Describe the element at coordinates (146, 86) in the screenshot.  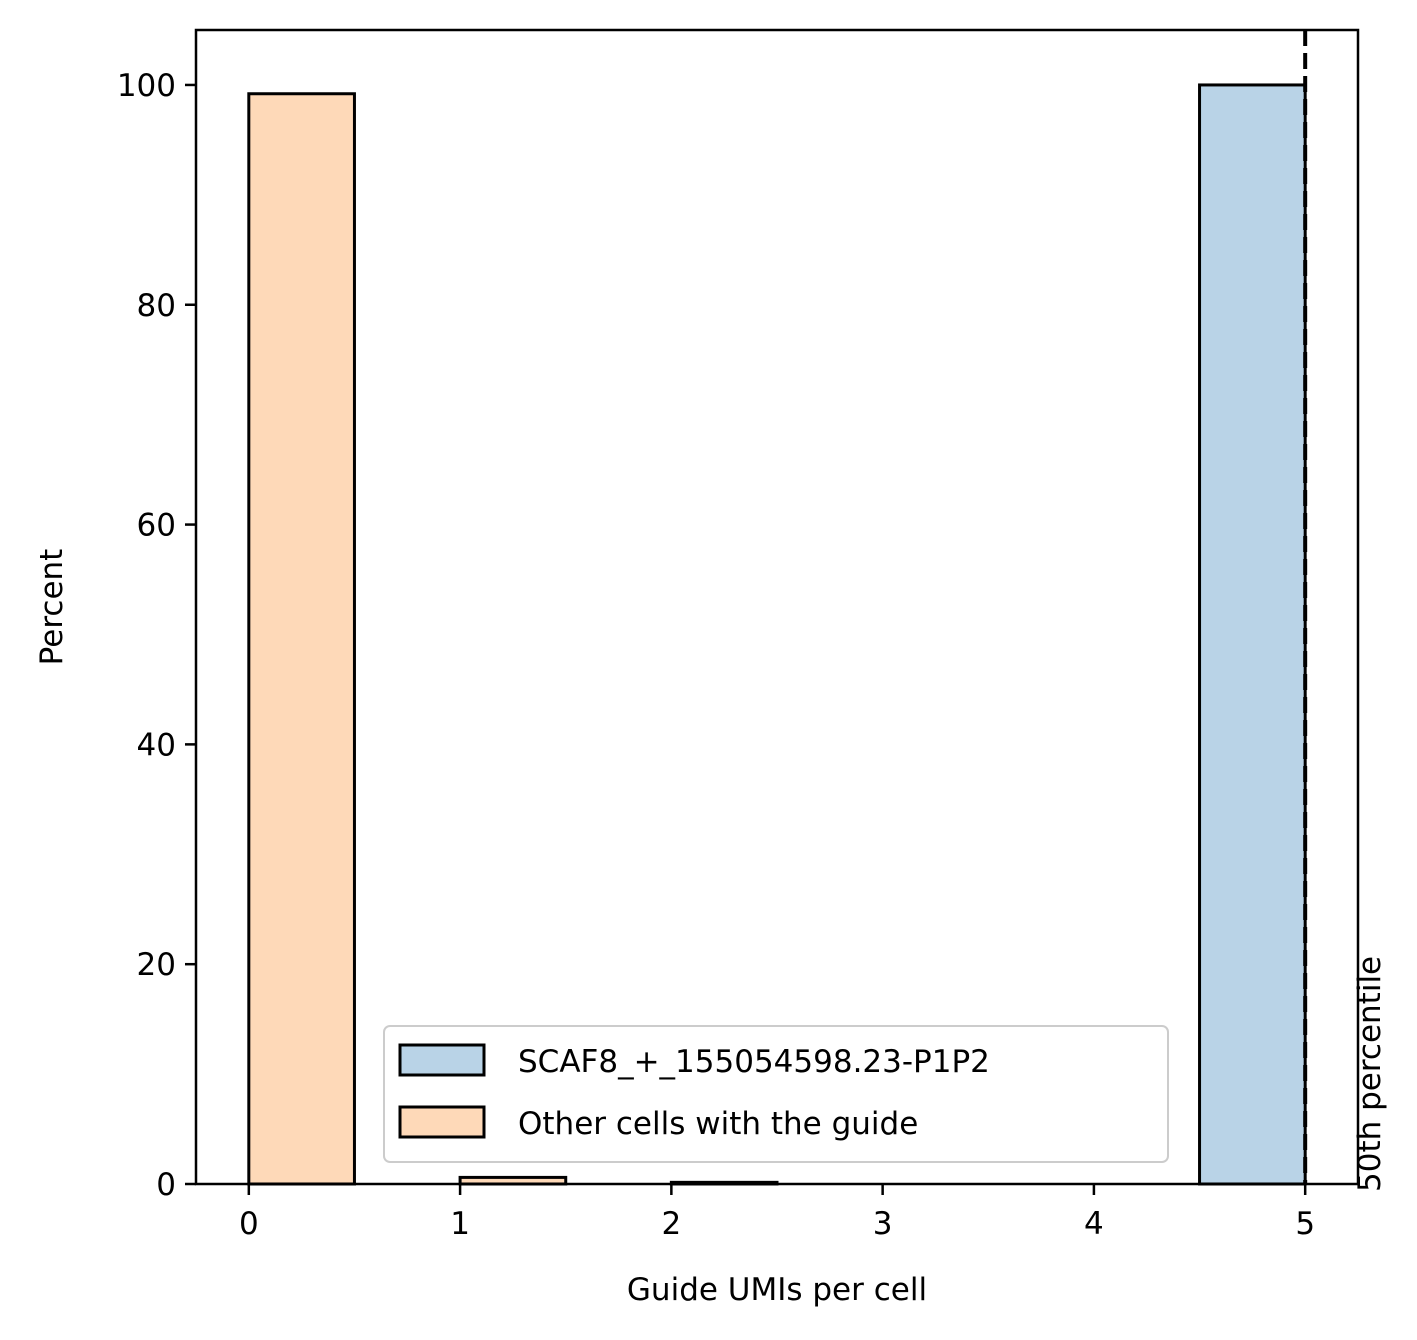
I see `y-tick-label: 100` at that location.